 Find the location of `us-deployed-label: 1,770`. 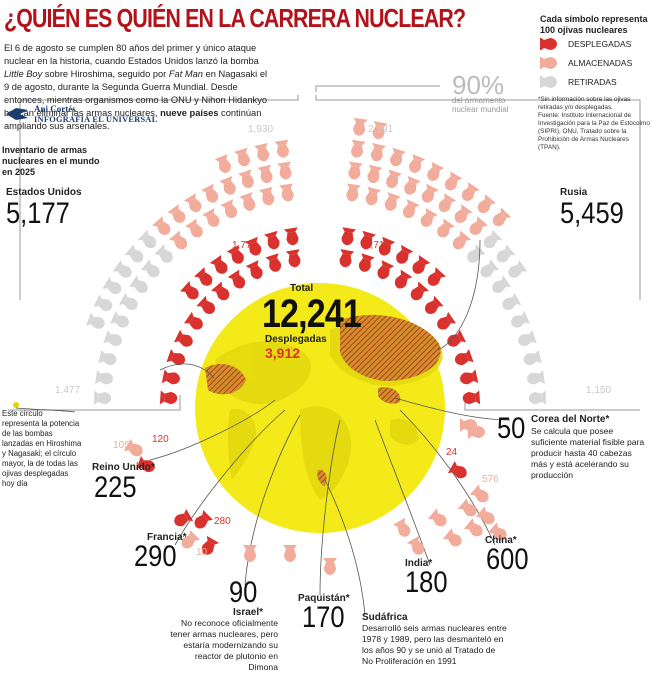

us-deployed-label: 1,770 is located at coordinates (245, 245).